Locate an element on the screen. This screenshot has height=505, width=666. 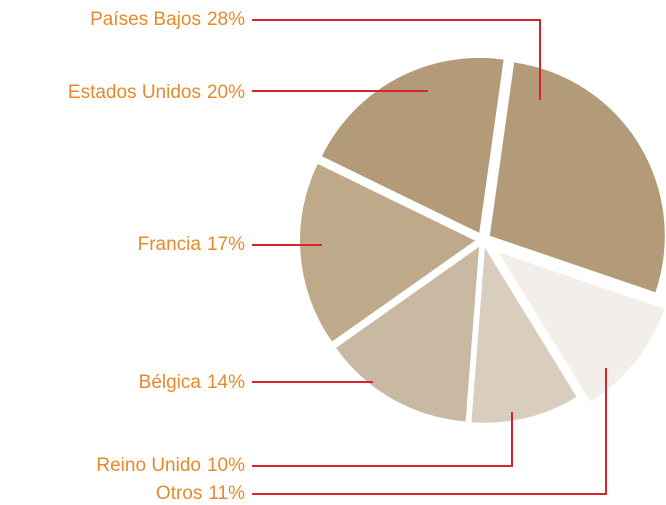
slice-label: Estados Unidos 20% is located at coordinates (156, 92).